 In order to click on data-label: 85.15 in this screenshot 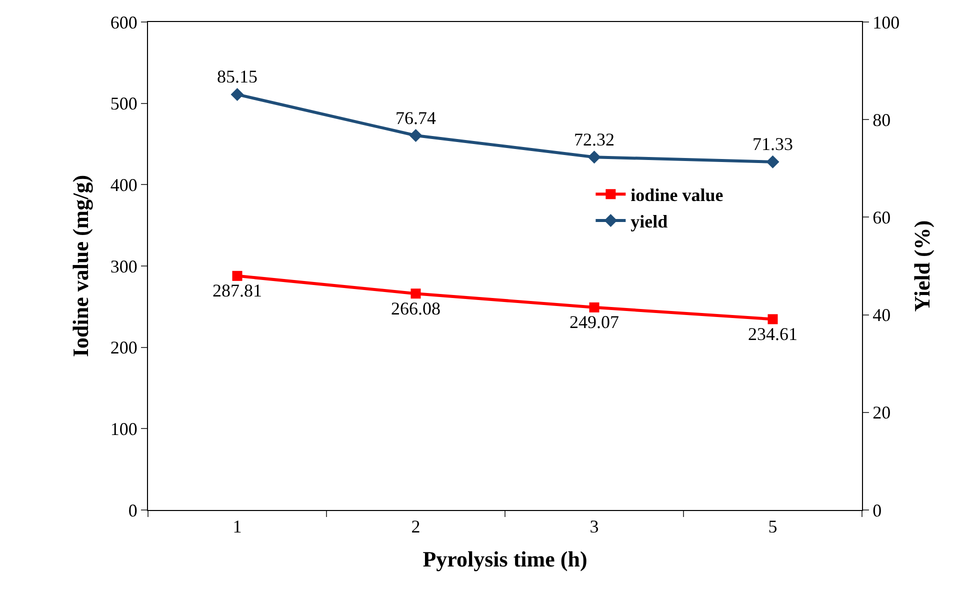, I will do `click(237, 76)`.